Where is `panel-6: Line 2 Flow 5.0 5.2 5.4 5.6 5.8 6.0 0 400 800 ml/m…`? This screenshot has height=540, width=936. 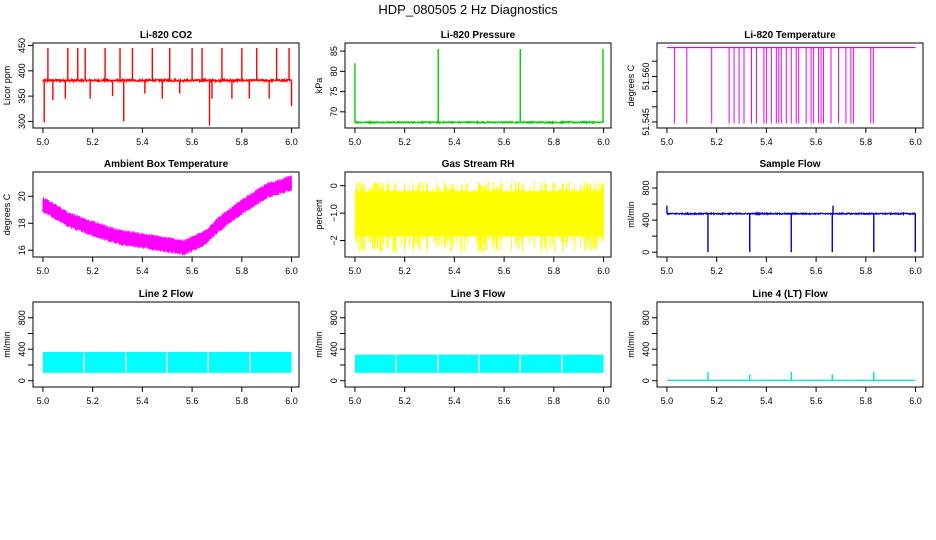
panel-6: Line 2 Flow 5.0 5.2 5.4 5.6 5.8 6.0 0 400 800 ml/m… is located at coordinates (151, 347).